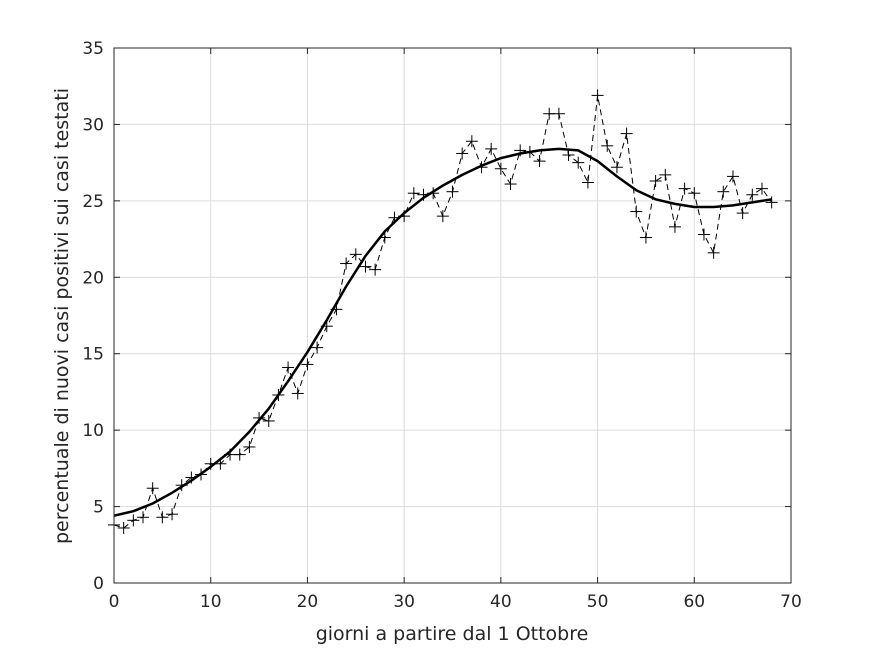 This screenshot has width=875, height=656. What do you see at coordinates (93, 125) in the screenshot?
I see `y-tick-label: 30` at bounding box center [93, 125].